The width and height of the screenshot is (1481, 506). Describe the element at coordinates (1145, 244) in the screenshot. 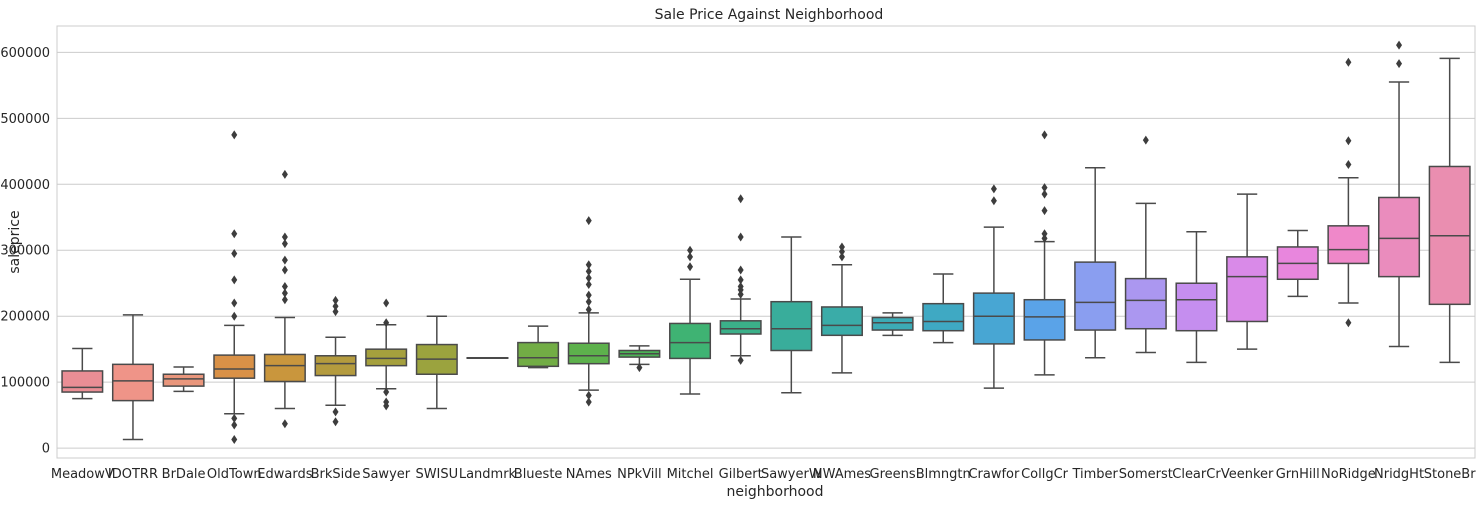

I see `box-Somerst` at that location.